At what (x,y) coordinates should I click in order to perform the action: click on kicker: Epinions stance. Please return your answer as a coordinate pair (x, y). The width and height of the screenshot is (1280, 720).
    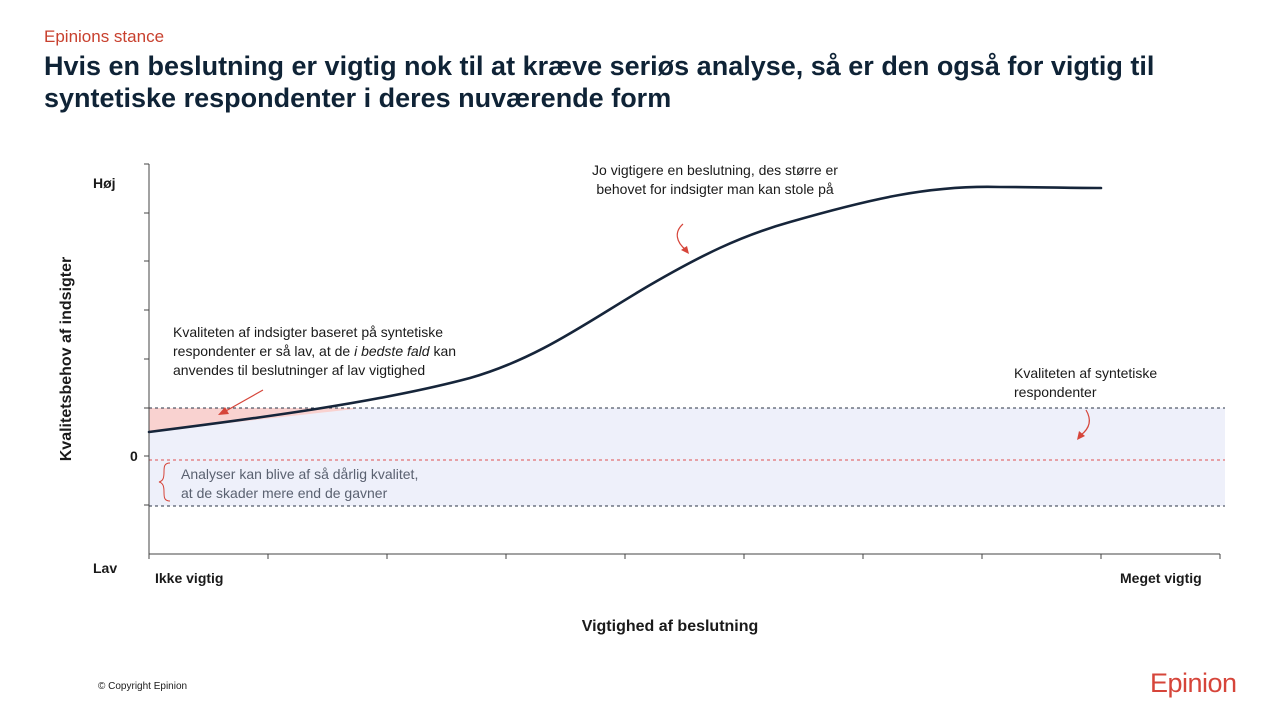
    Looking at the image, I should click on (104, 36).